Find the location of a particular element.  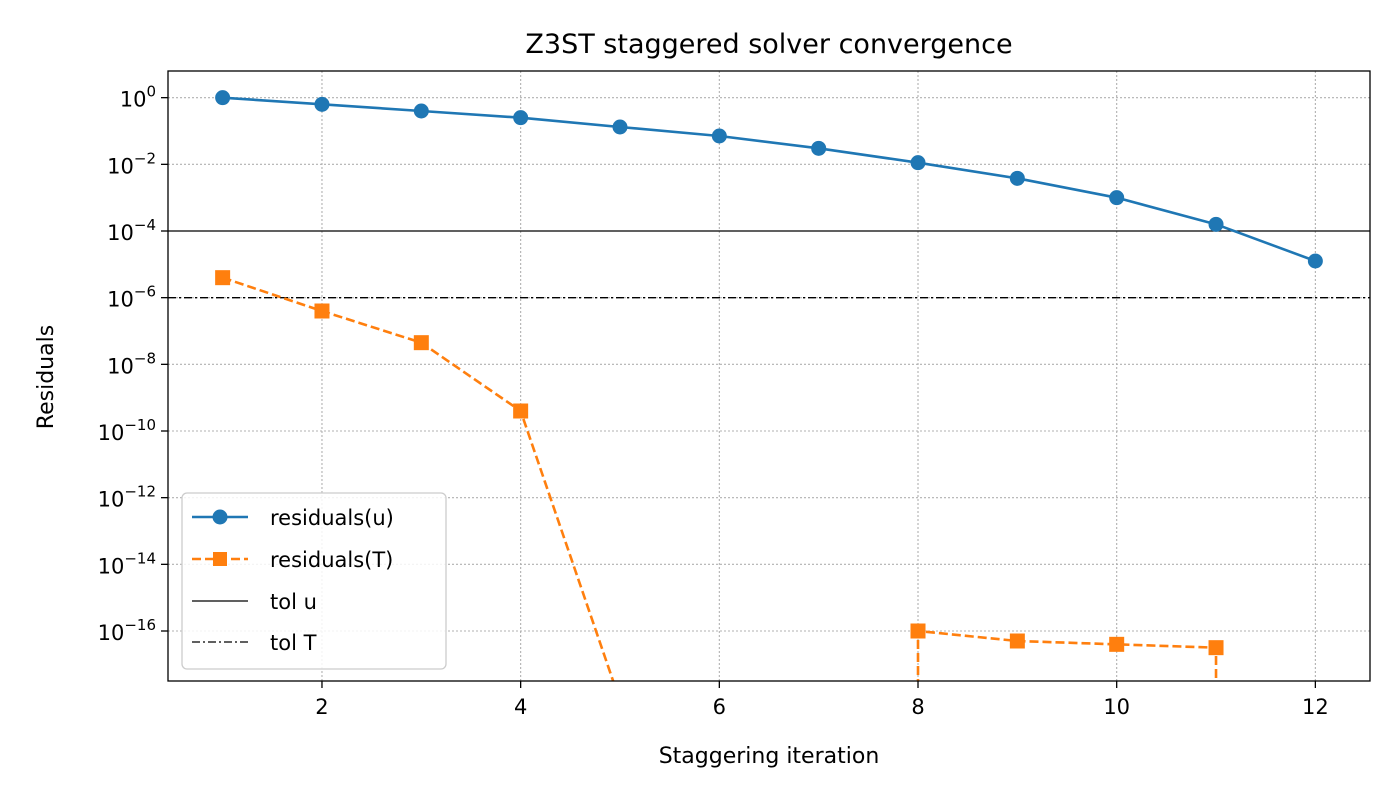

chart-title: Z3ST staggered solver convergence is located at coordinates (768, 44).